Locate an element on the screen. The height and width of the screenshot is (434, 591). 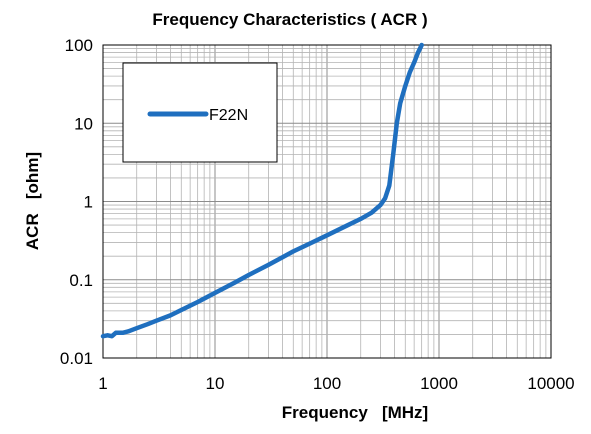
y-tick-label: 0.01 is located at coordinates (76, 358).